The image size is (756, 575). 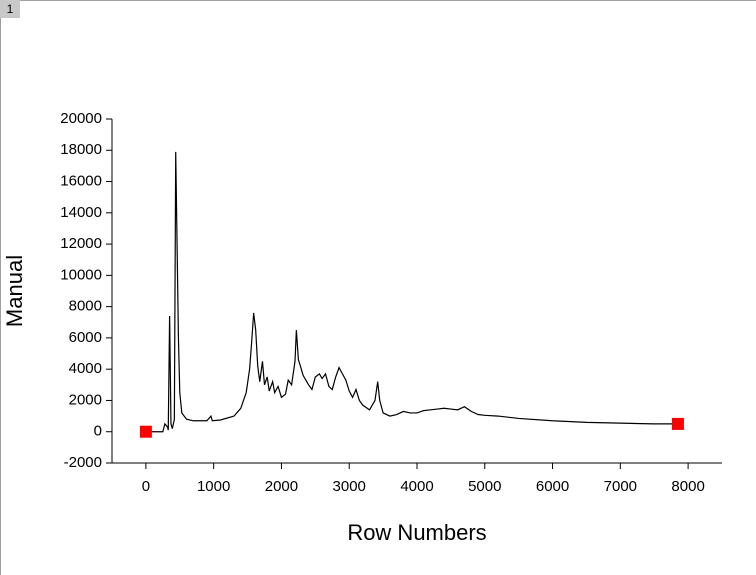 I want to click on x-tick-label: 0, so click(x=146, y=486).